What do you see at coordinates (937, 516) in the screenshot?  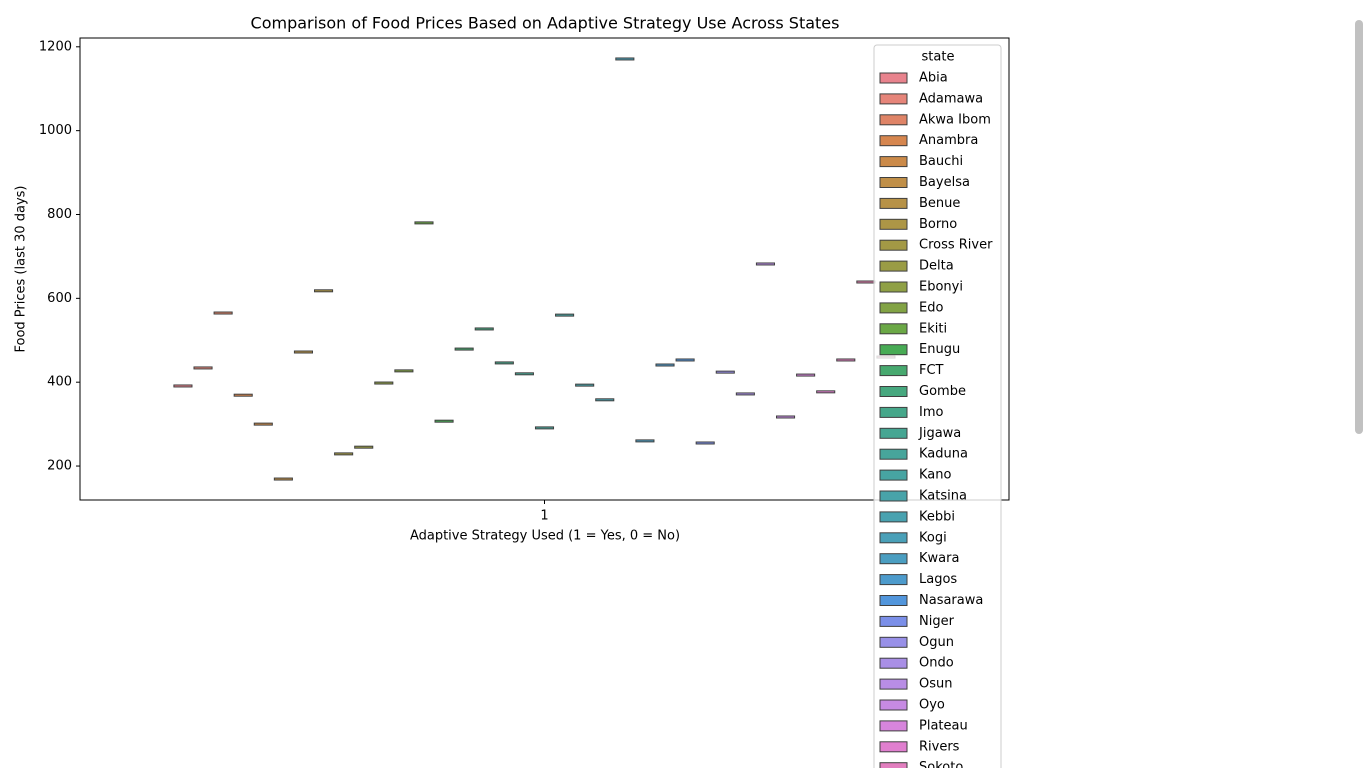 I see `legend-label: Kebbi` at bounding box center [937, 516].